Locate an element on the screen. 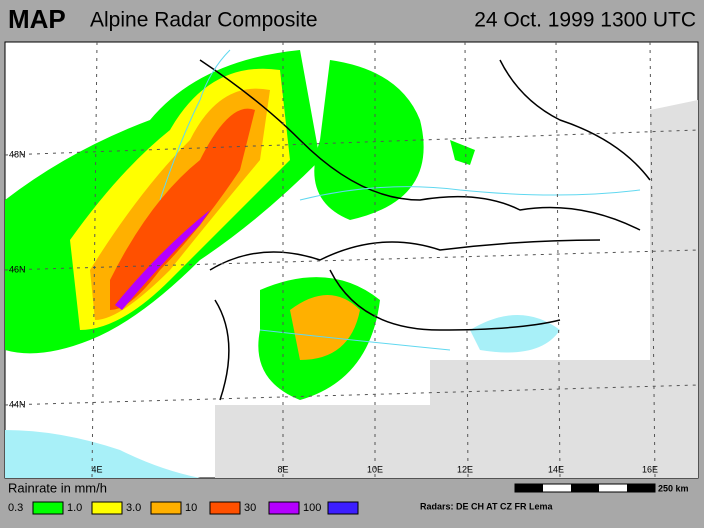 The height and width of the screenshot is (528, 704). lon-label: 8E is located at coordinates (282, 469).